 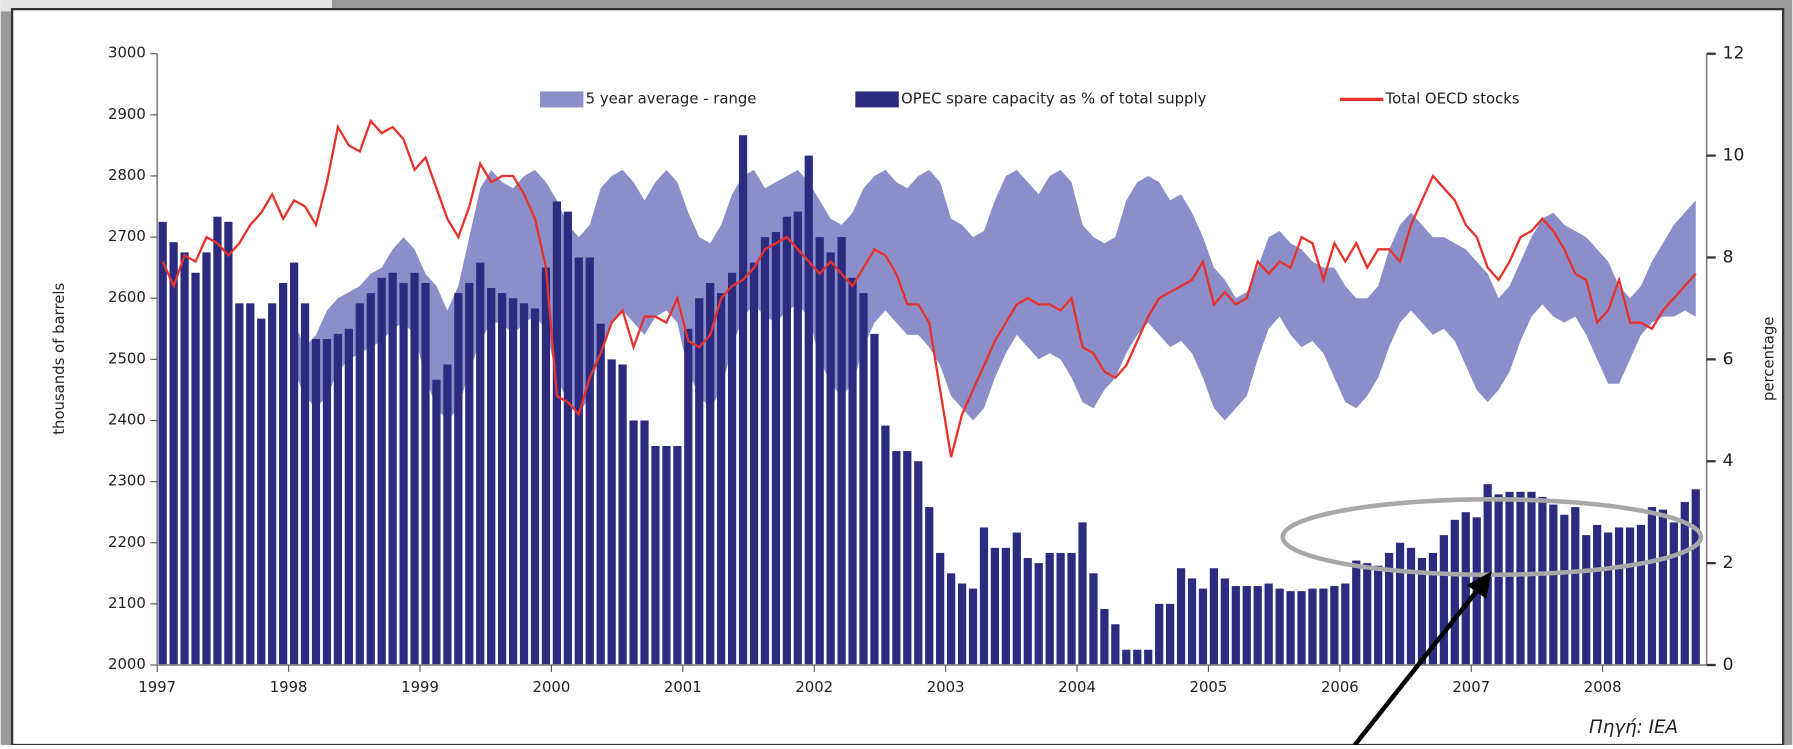 What do you see at coordinates (127, 419) in the screenshot?
I see `y-tick-label: 2400` at bounding box center [127, 419].